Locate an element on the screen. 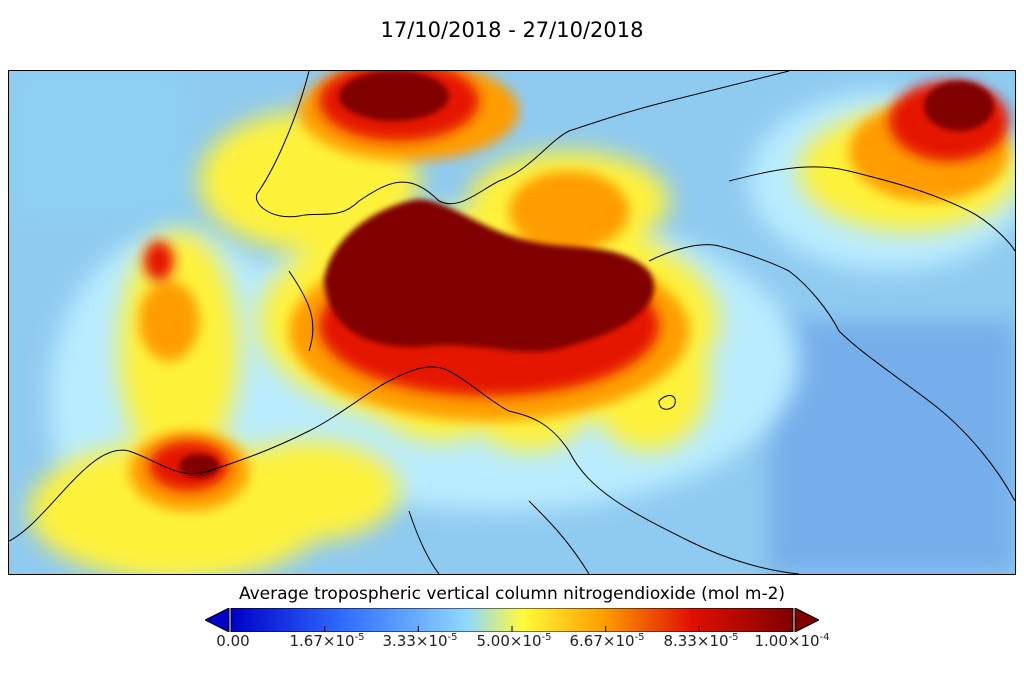 The image size is (1024, 688). colorbar-tick-label: 5.00×10-5 is located at coordinates (514, 641).